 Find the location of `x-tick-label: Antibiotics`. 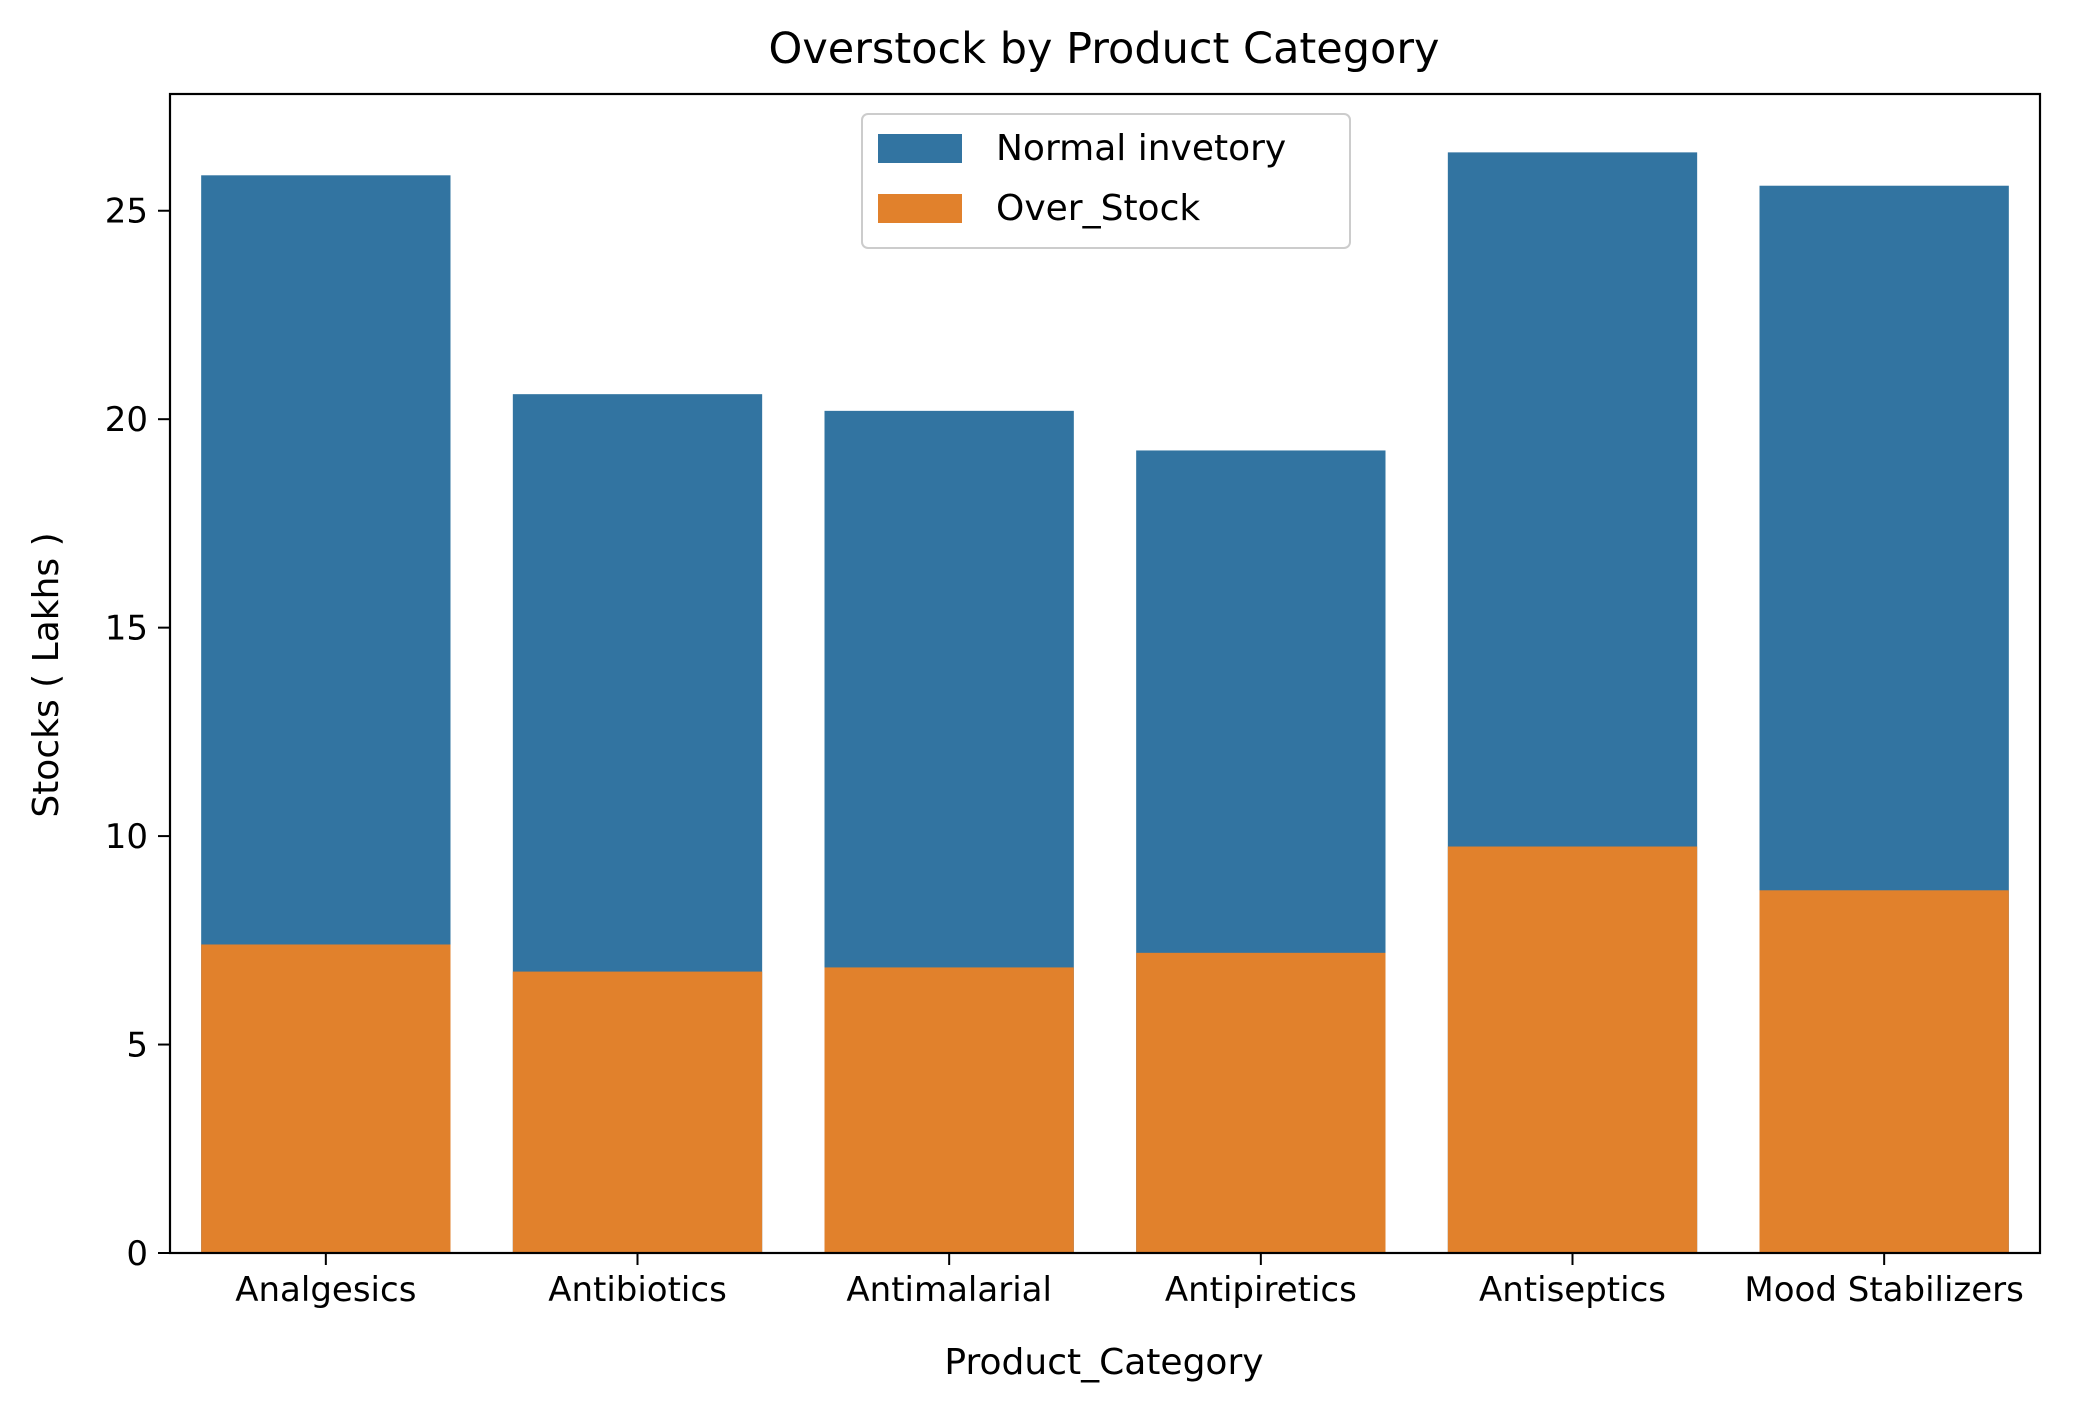

x-tick-label: Antibiotics is located at coordinates (637, 1290).